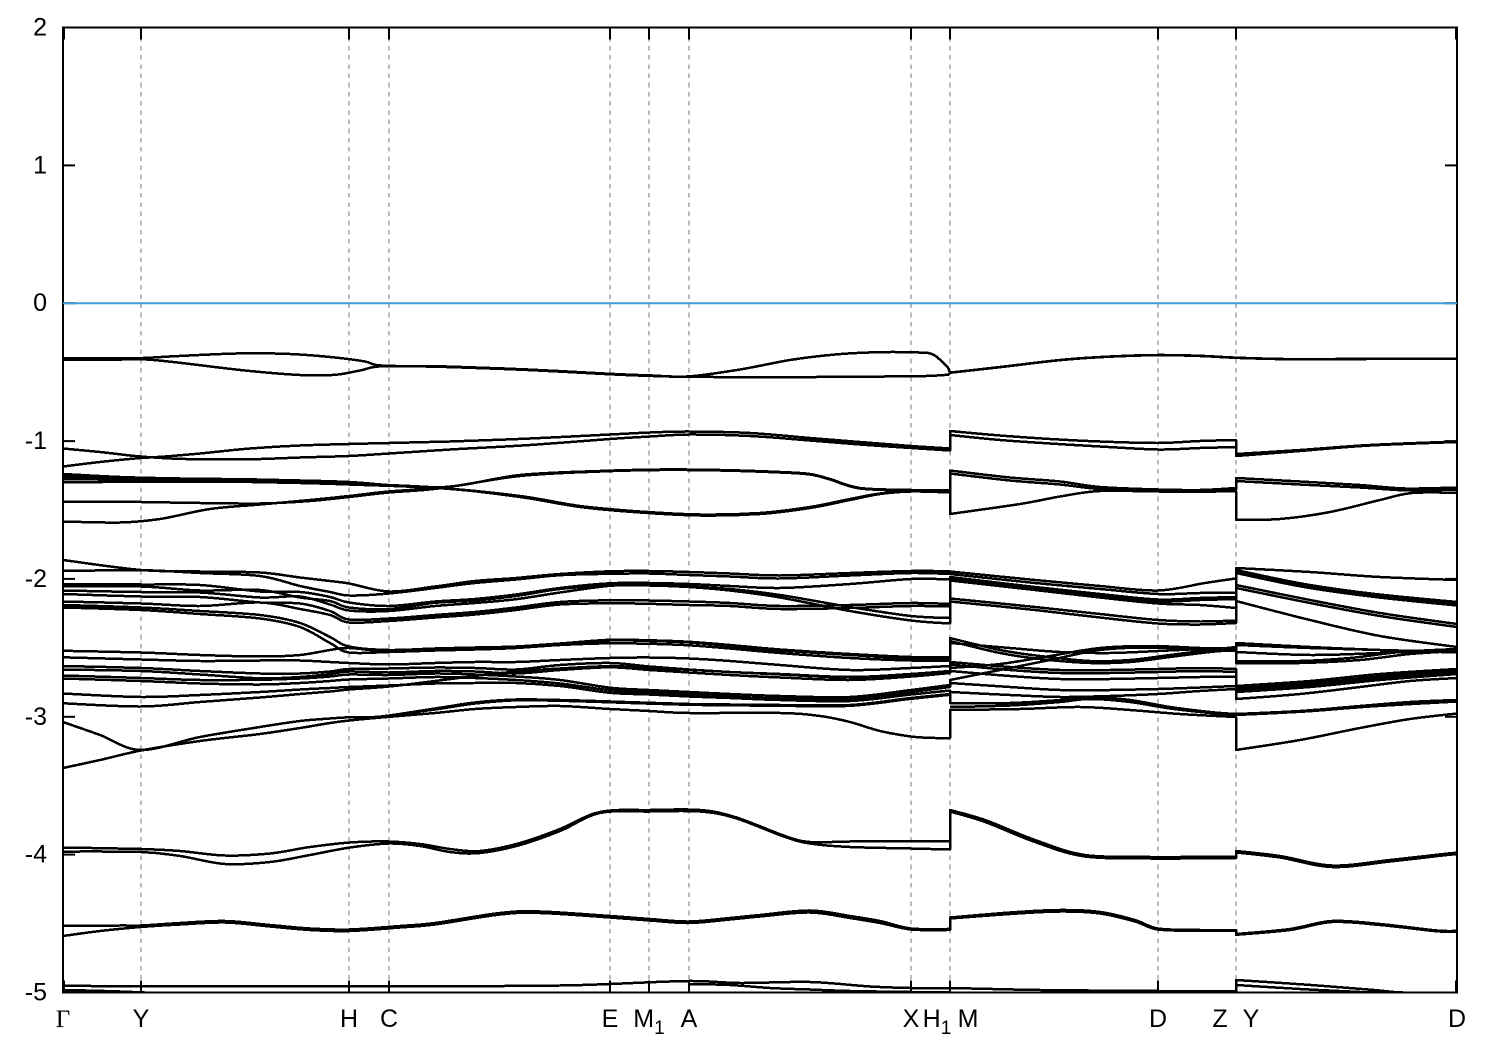  Describe the element at coordinates (36, 579) in the screenshot. I see `svg-text: -2` at that location.